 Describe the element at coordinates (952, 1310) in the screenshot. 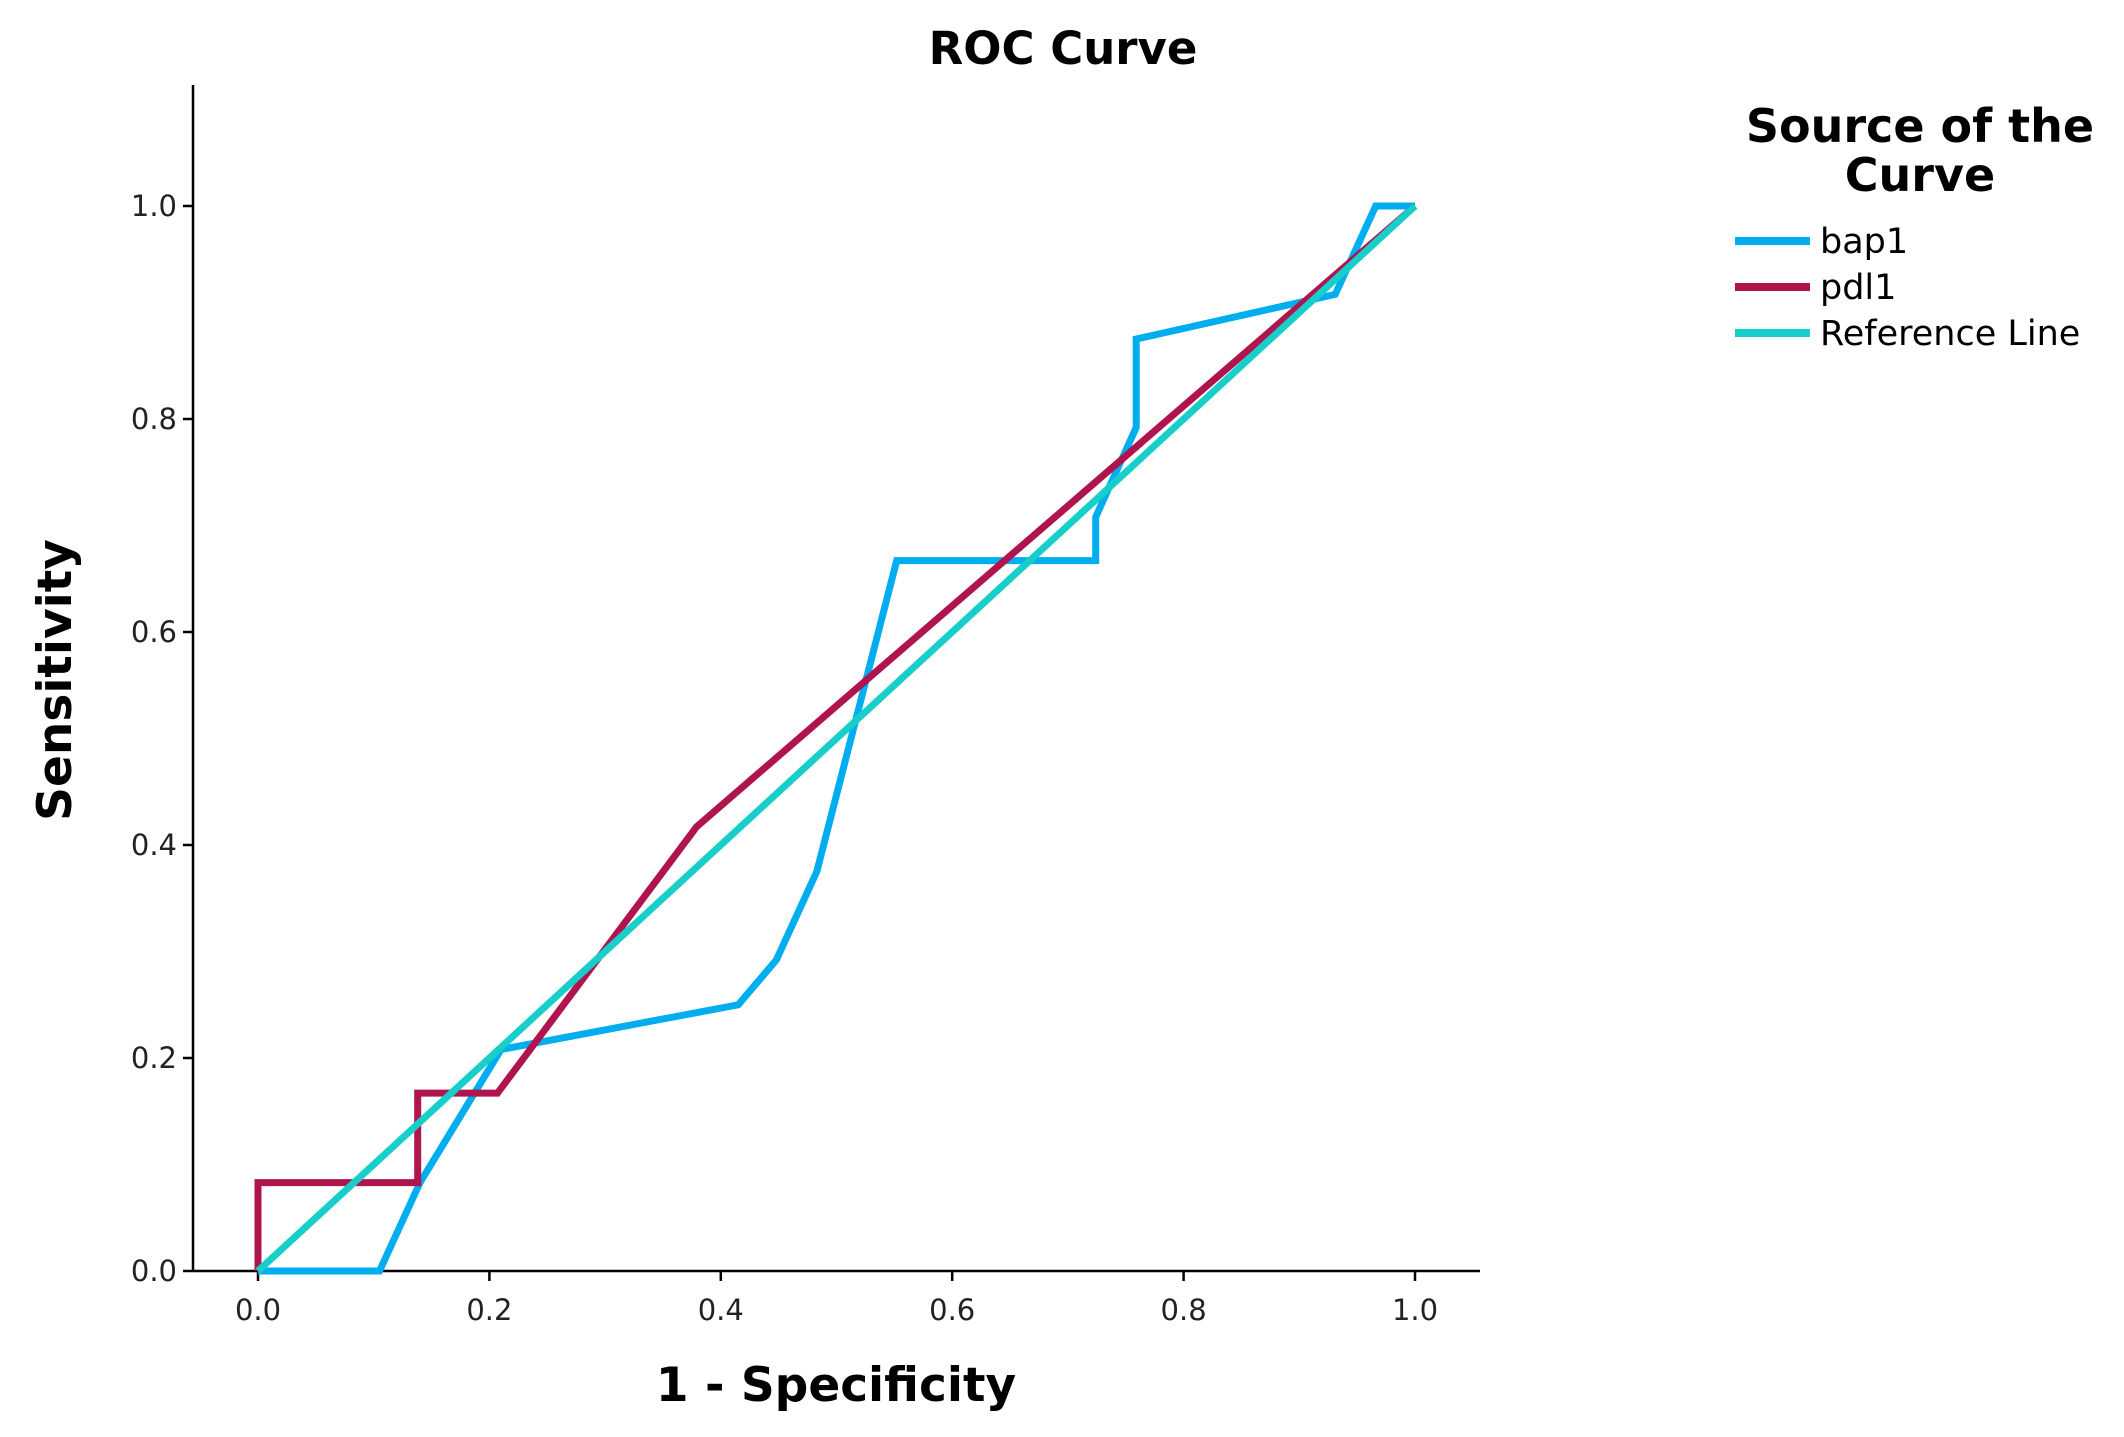

I see `x-tick-label: 0.6` at that location.